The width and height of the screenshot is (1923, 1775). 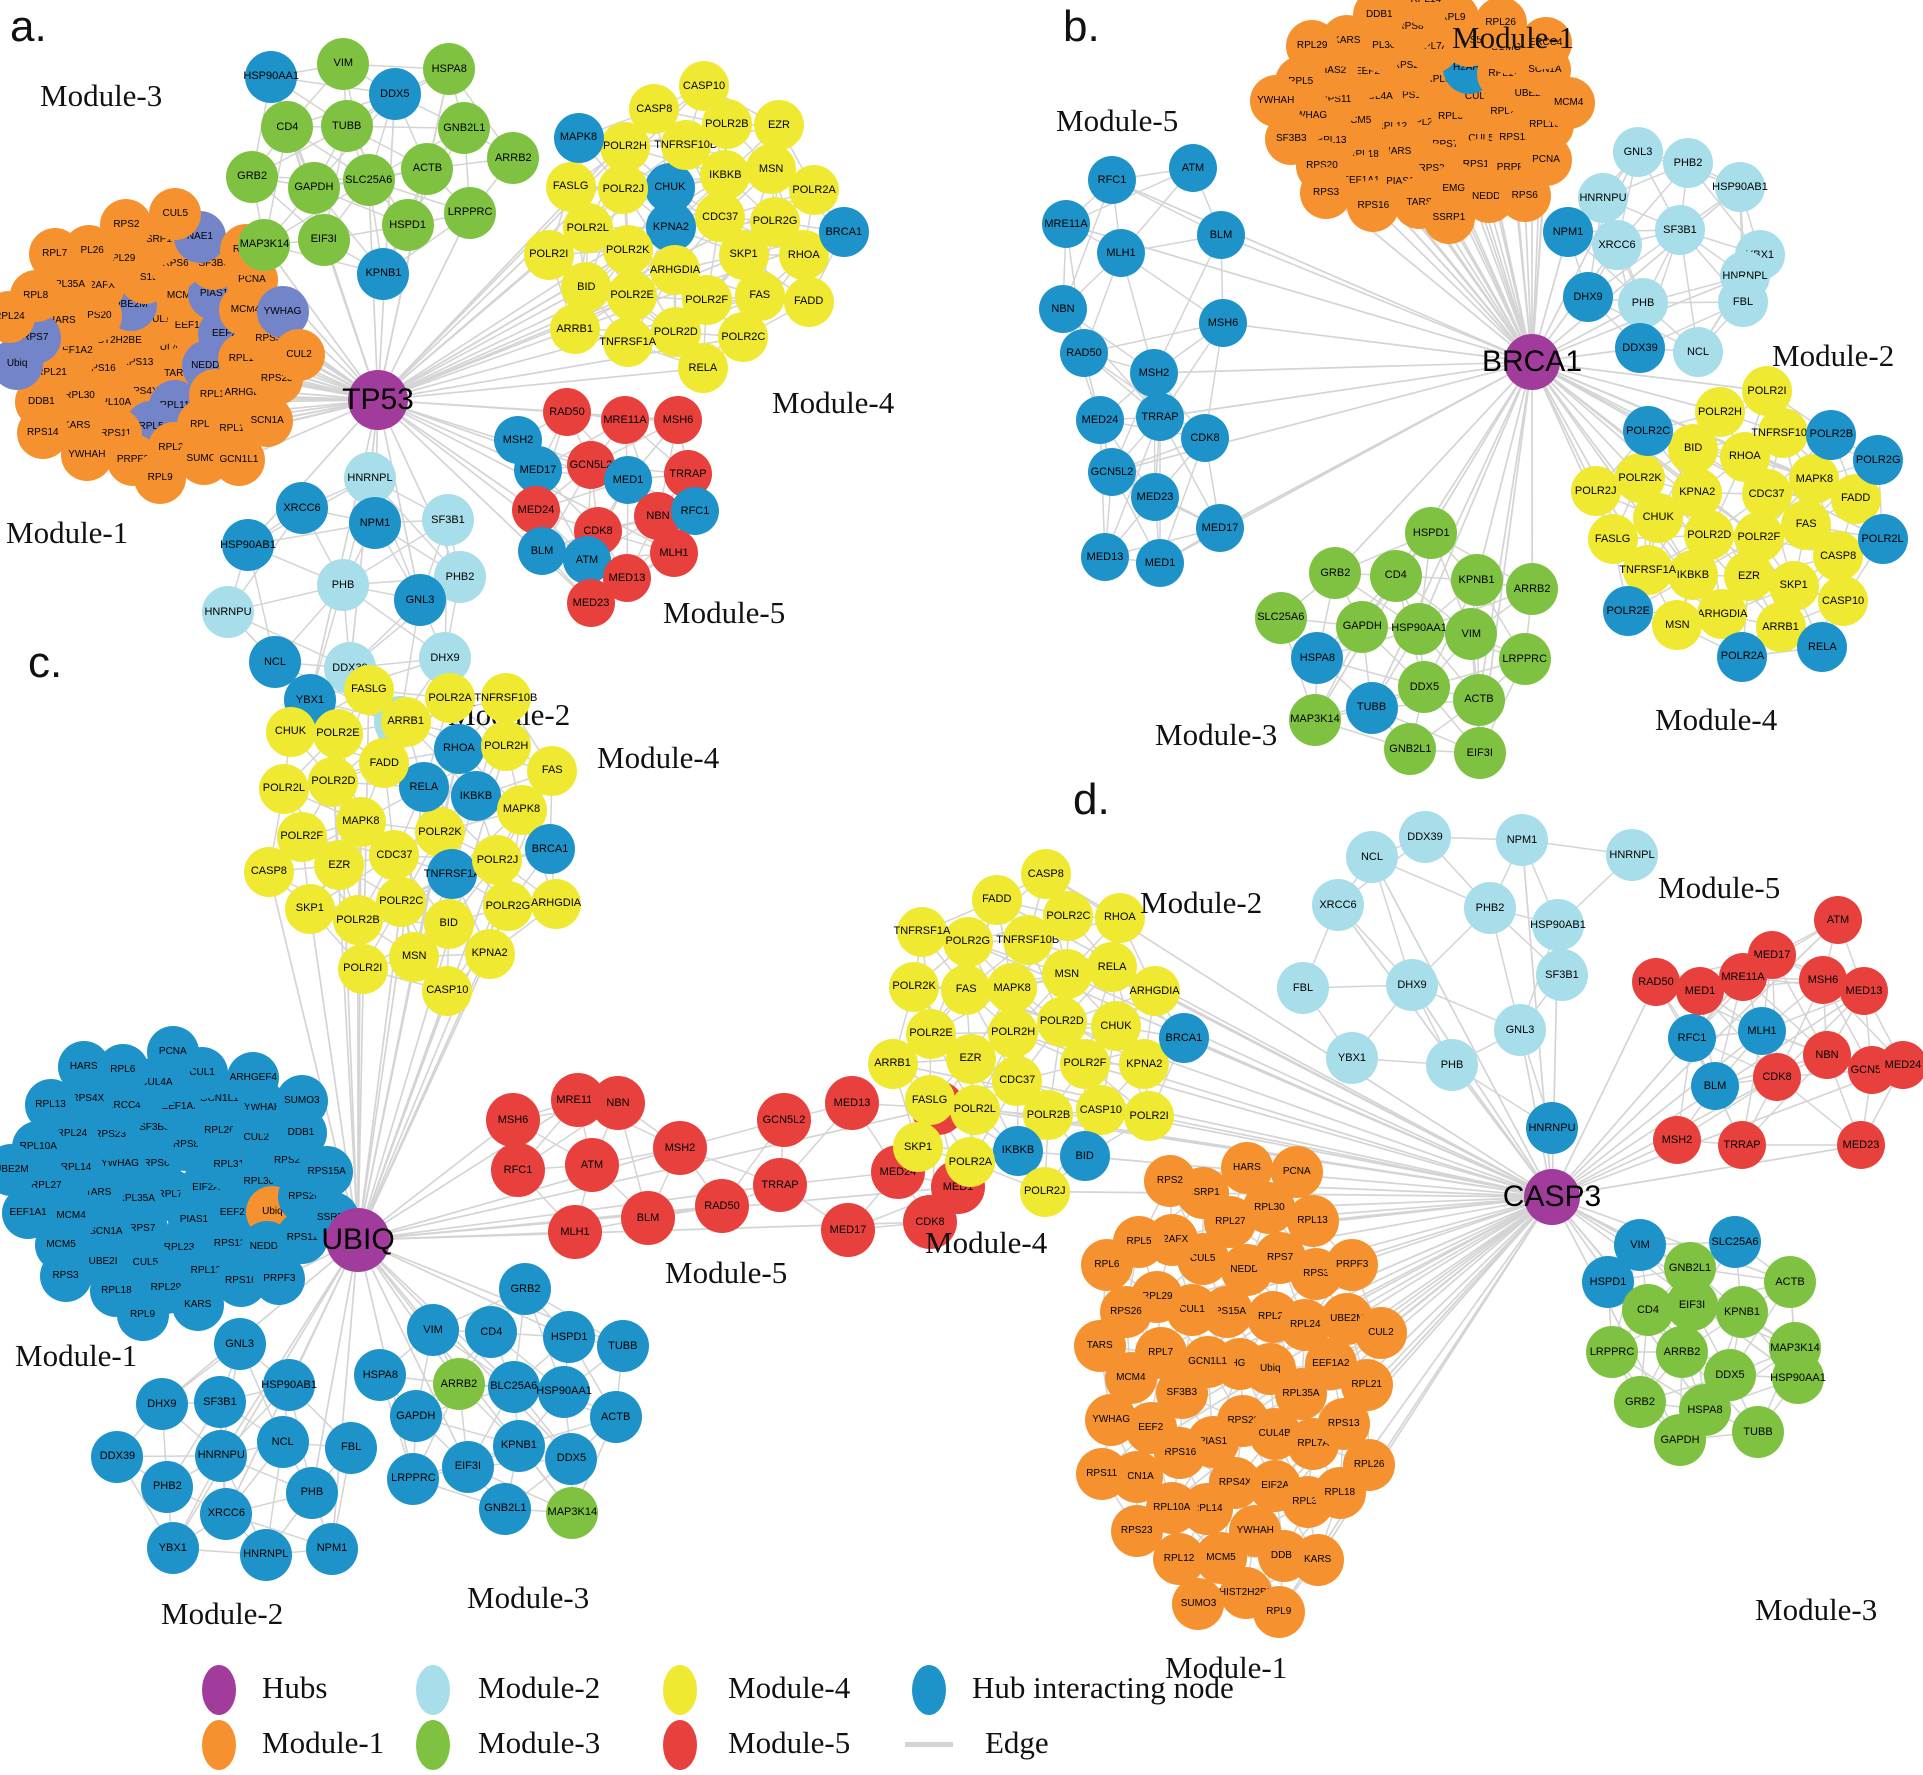 What do you see at coordinates (556, 903) in the screenshot?
I see `node-c-arhgdia: ARHGDIA` at bounding box center [556, 903].